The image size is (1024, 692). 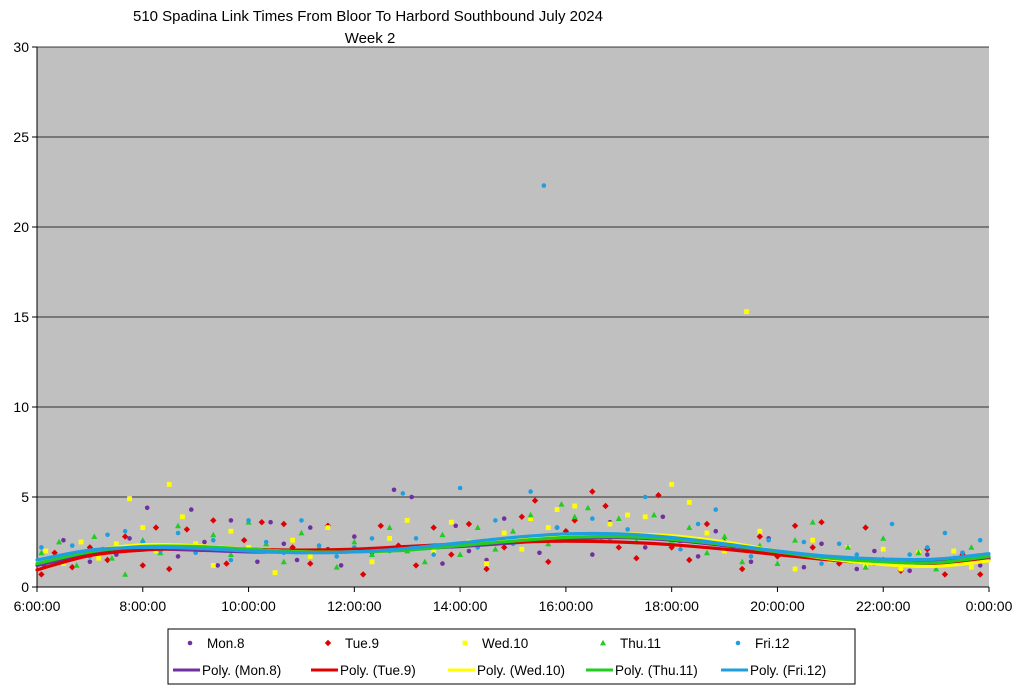 I want to click on x-tick-label: 20:00:00, so click(x=777, y=606).